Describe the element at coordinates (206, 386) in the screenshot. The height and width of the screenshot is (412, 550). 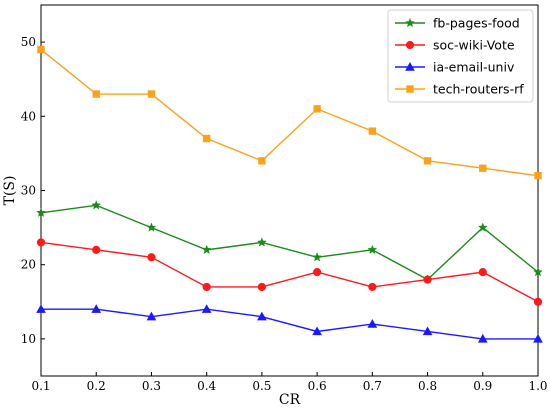
I see `x-tick-label: 0.4` at that location.